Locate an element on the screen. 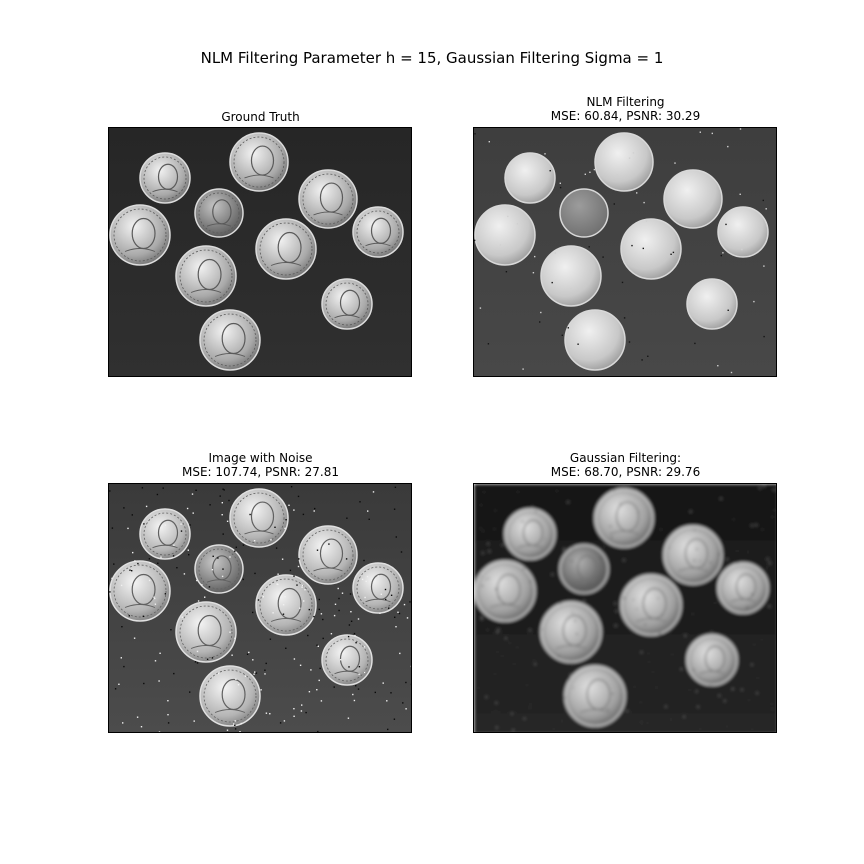  nlm-image is located at coordinates (625, 252).